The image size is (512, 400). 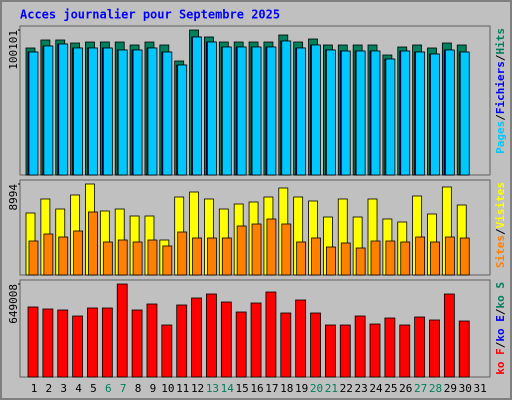 I want to click on x-tick-label: 24, so click(x=376, y=388).